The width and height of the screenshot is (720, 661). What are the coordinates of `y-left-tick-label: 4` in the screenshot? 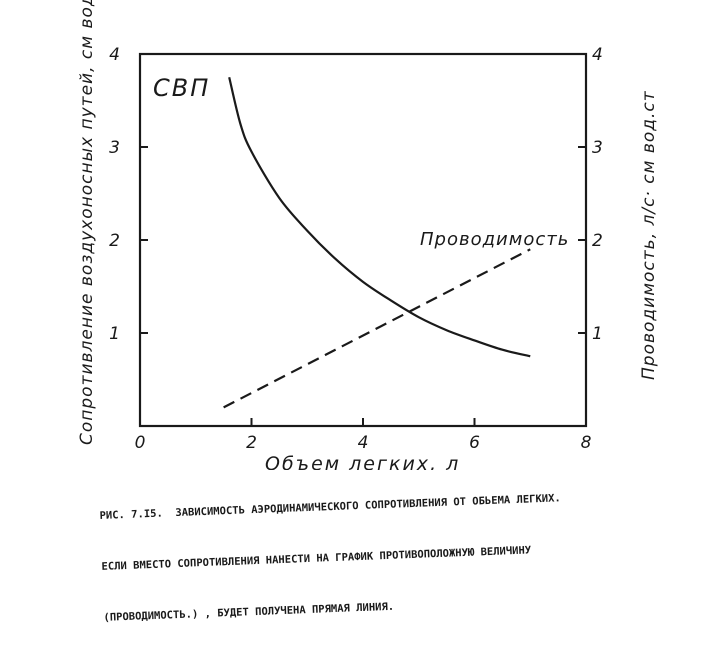 It's located at (114, 55).